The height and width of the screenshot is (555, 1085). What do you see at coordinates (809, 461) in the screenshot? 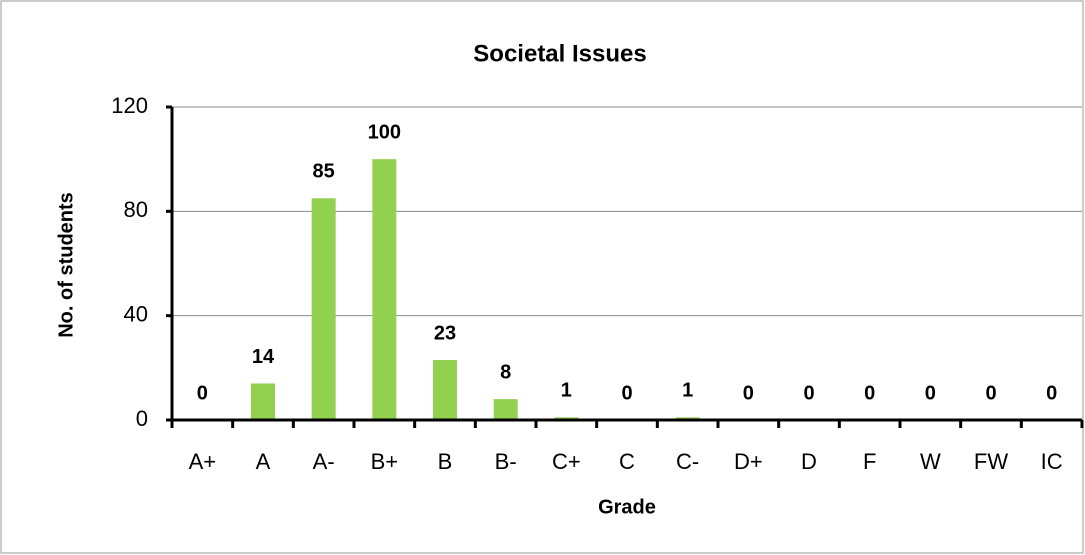
I see `x-tick-label: D` at bounding box center [809, 461].